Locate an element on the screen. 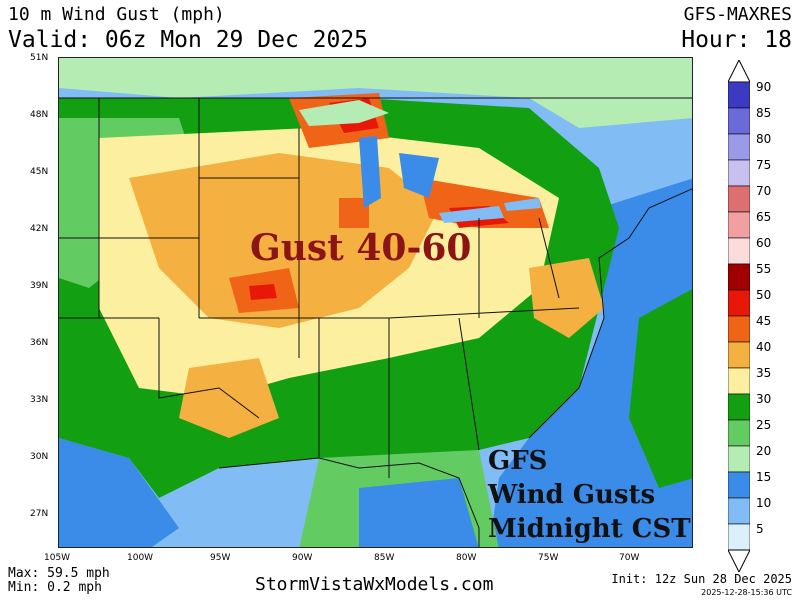 The image size is (800, 600). lat-label: 45N is located at coordinates (39, 172).